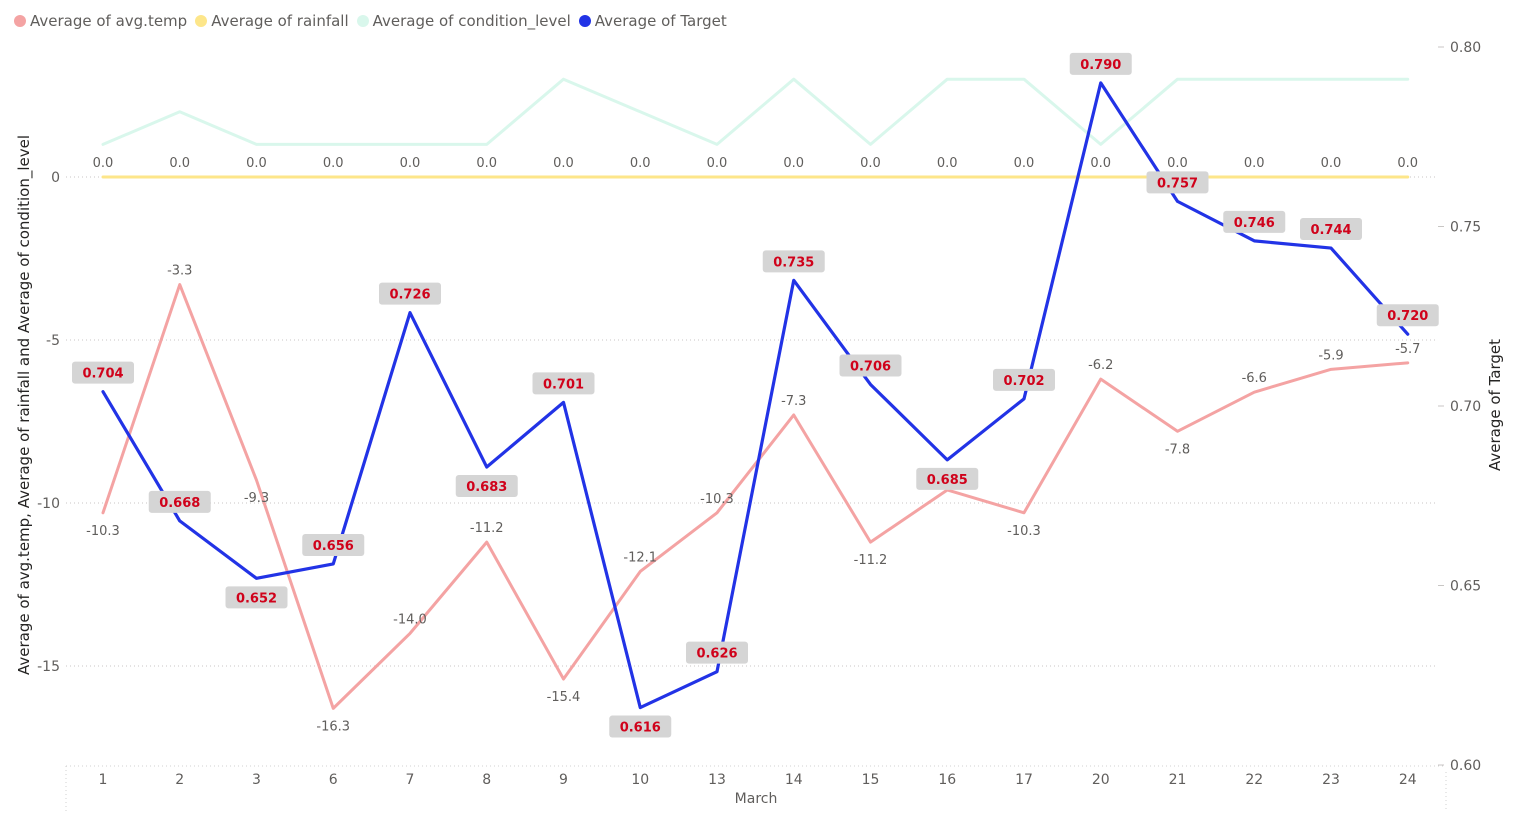 The height and width of the screenshot is (816, 1516). I want to click on temp-data-label: -7.8, so click(1177, 449).